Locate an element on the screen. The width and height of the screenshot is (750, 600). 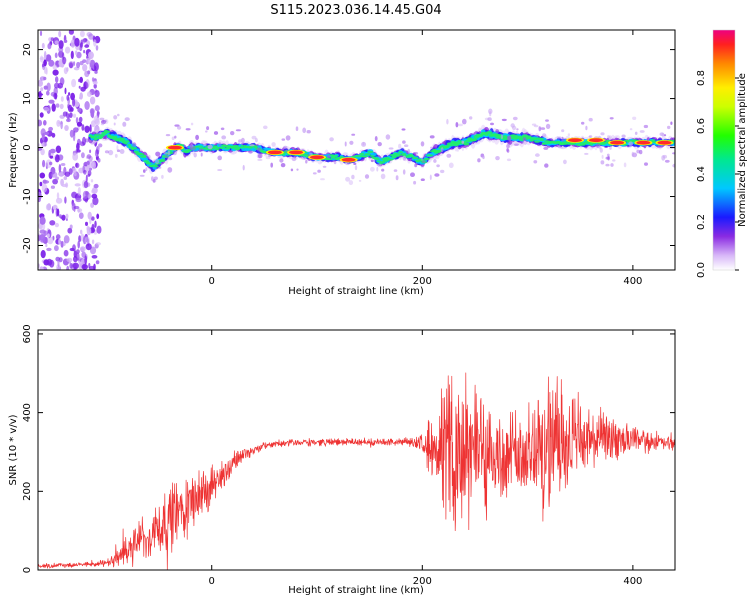
y-tick-label: 0 is located at coordinates (27, 147).